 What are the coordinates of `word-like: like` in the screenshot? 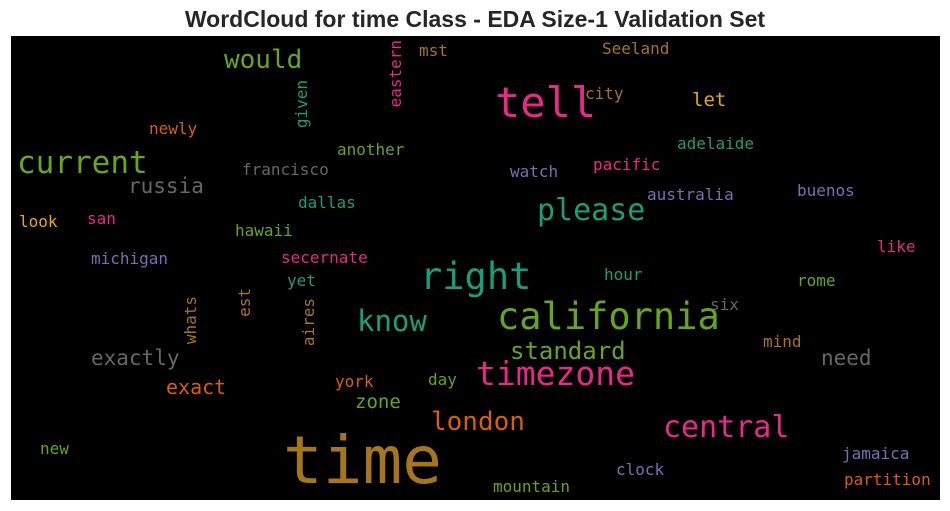 It's located at (896, 246).